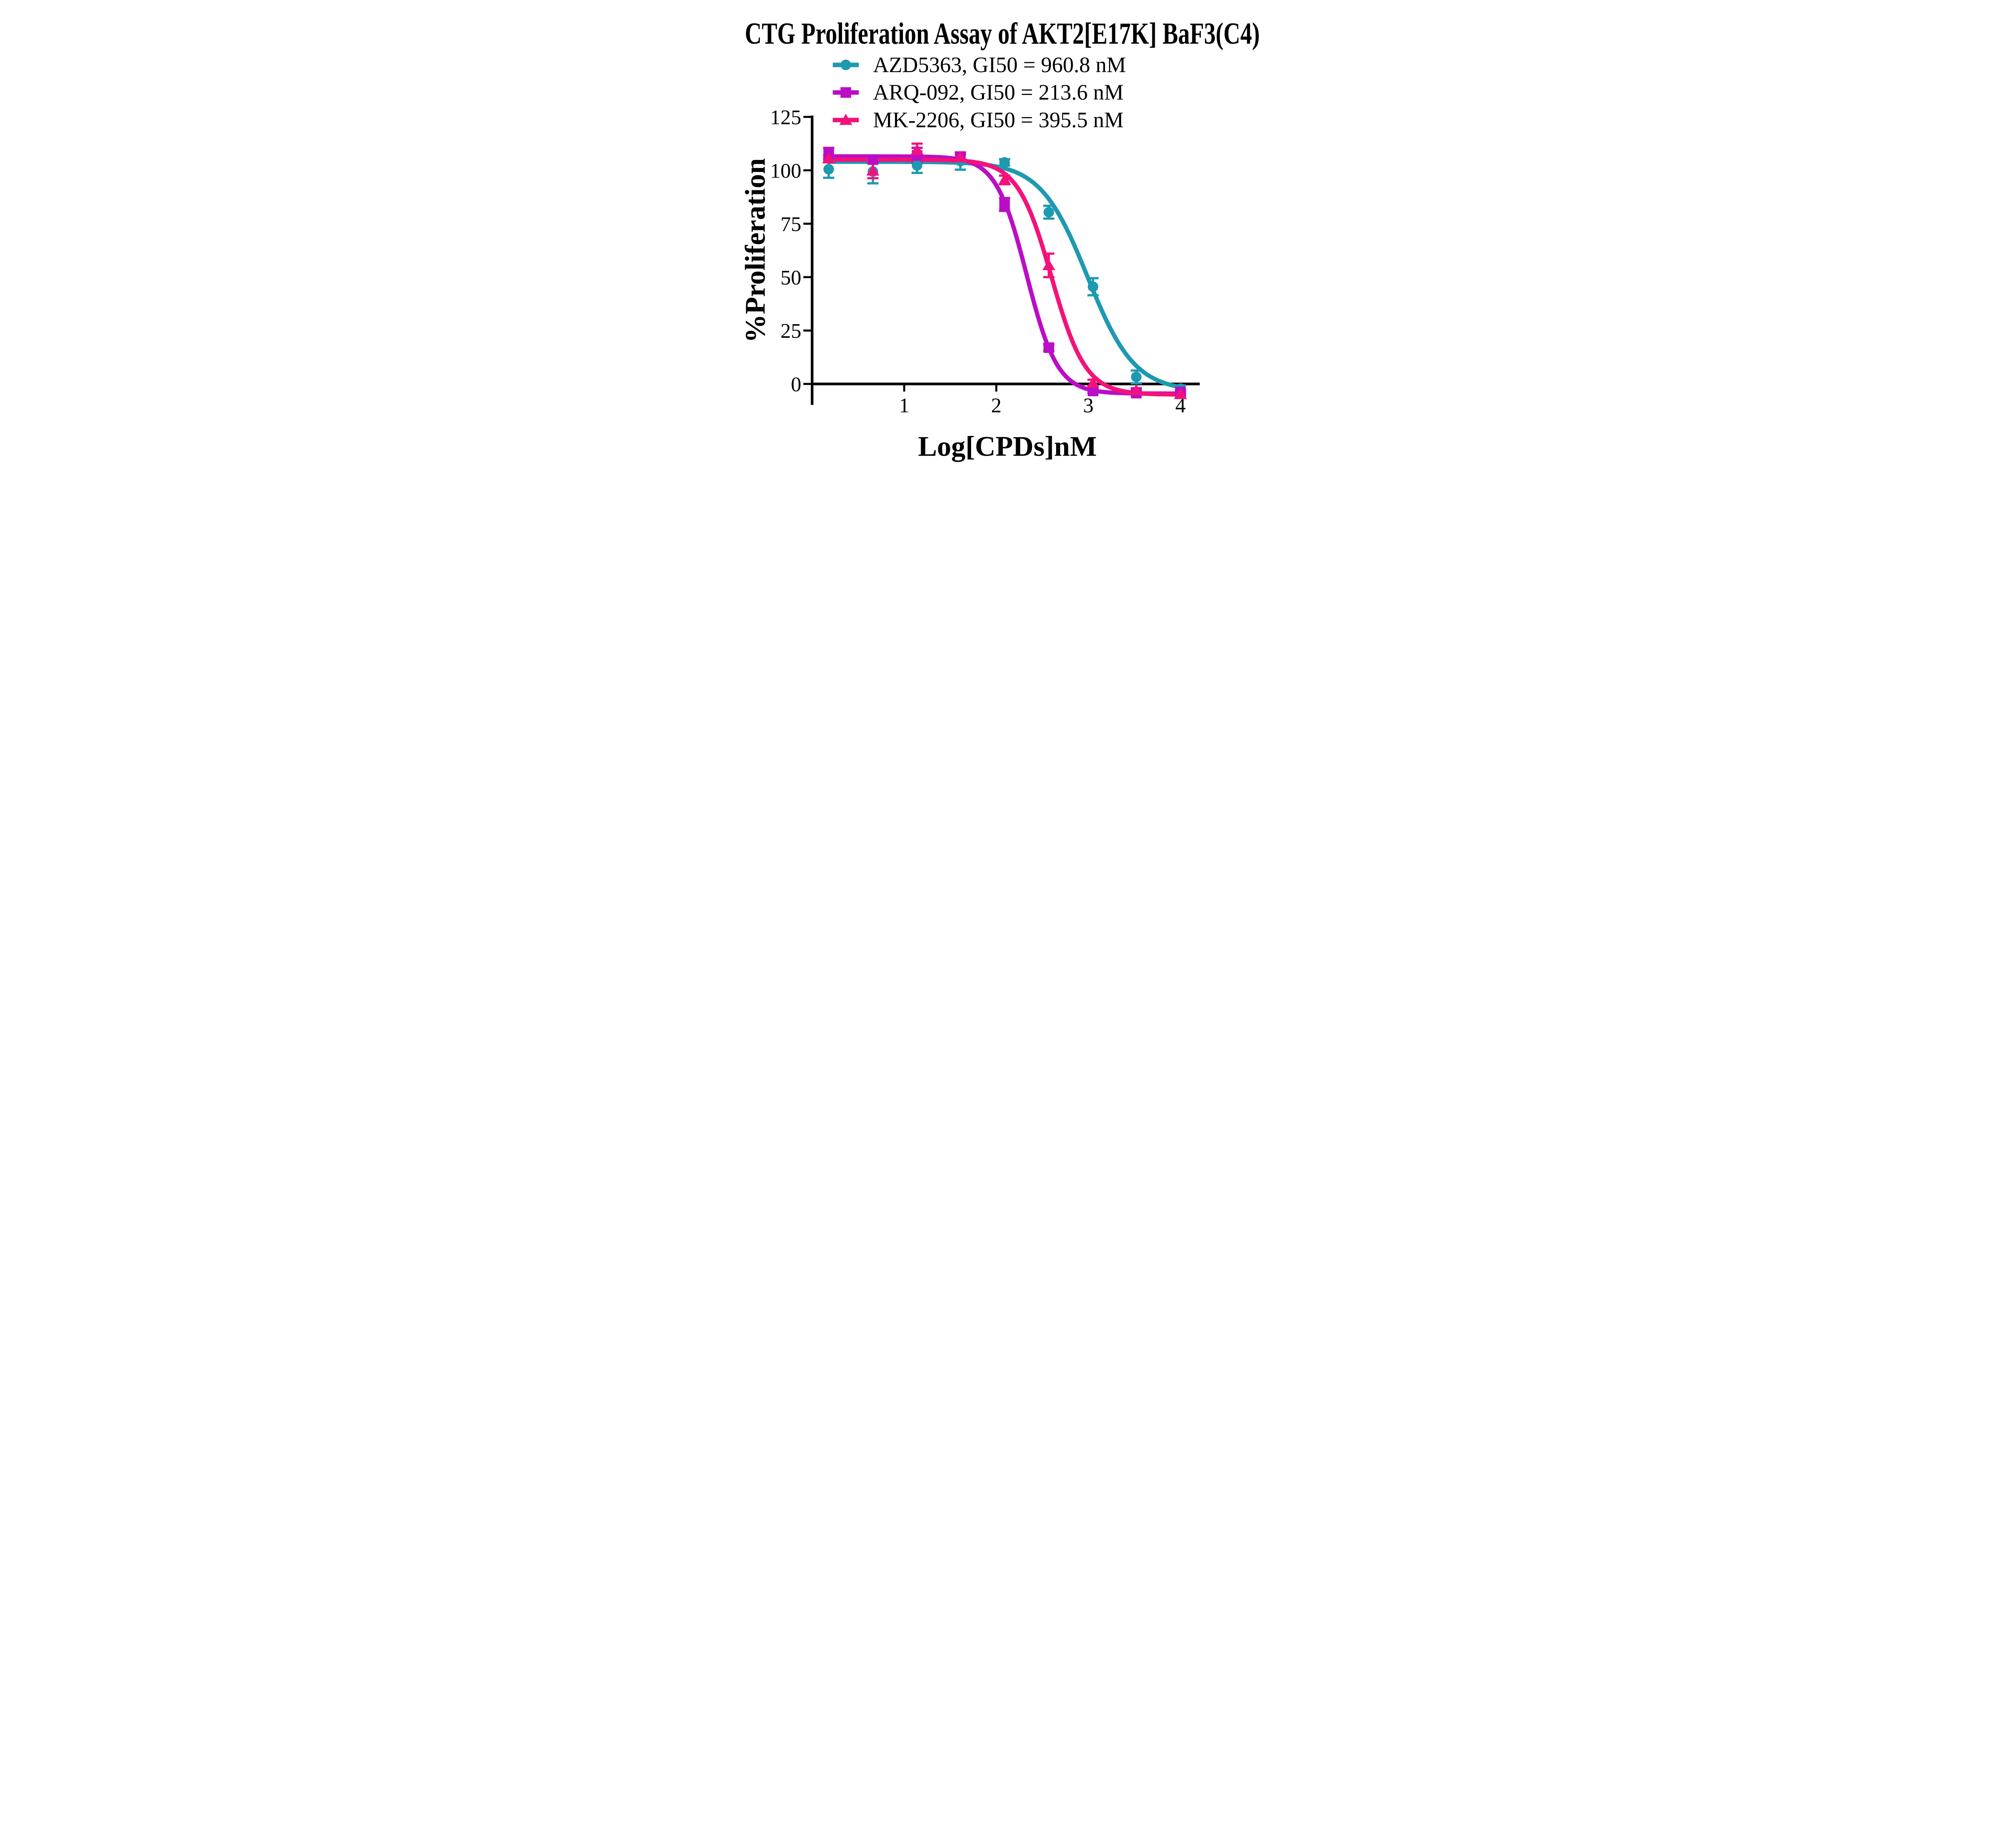  I want to click on curve-azd5363, so click(1005, 274).